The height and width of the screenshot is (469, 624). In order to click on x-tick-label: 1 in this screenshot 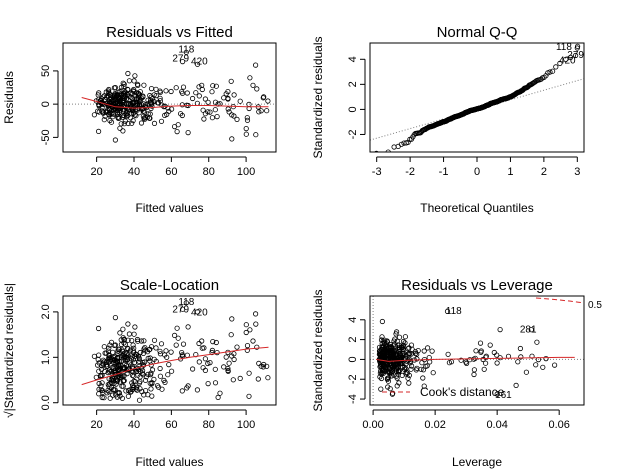, I will do `click(510, 172)`.